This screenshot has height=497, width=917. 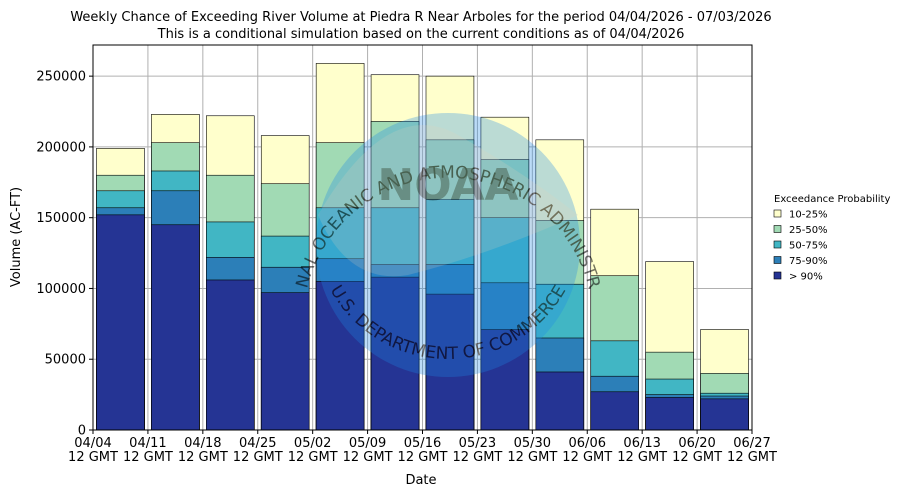 What do you see at coordinates (65, 360) in the screenshot?
I see `y-tick-label: 50000` at bounding box center [65, 360].